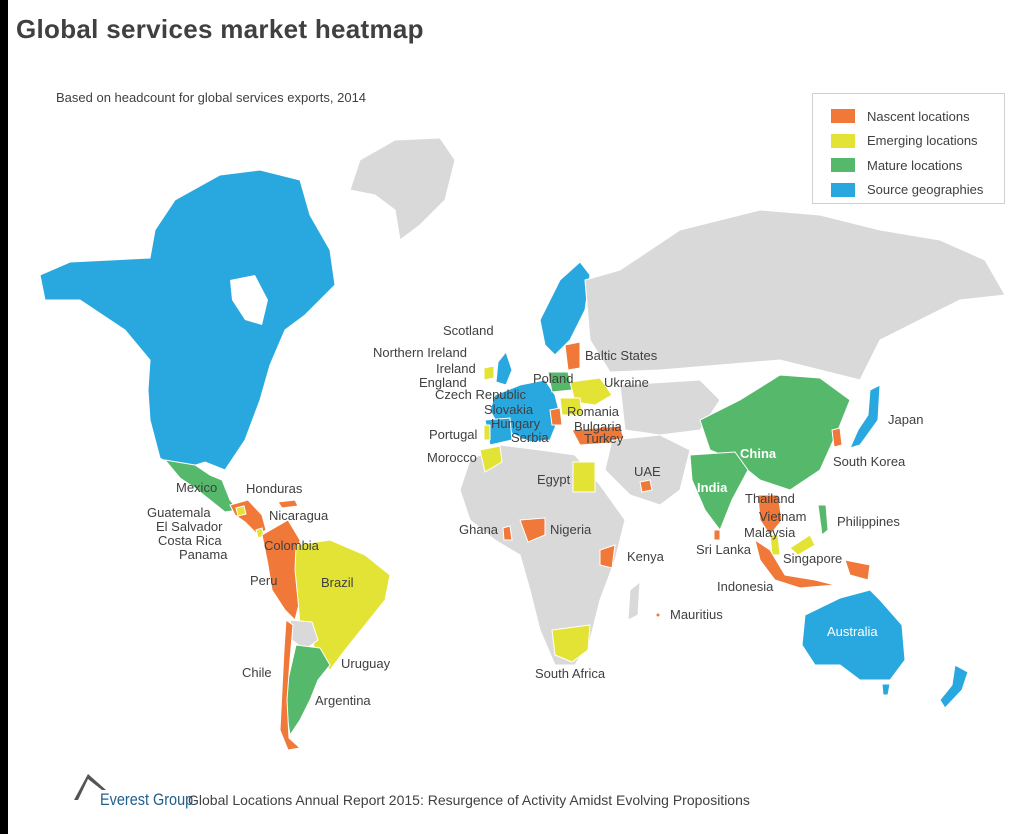 This screenshot has width=1023, height=834. I want to click on label-india: India, so click(712, 487).